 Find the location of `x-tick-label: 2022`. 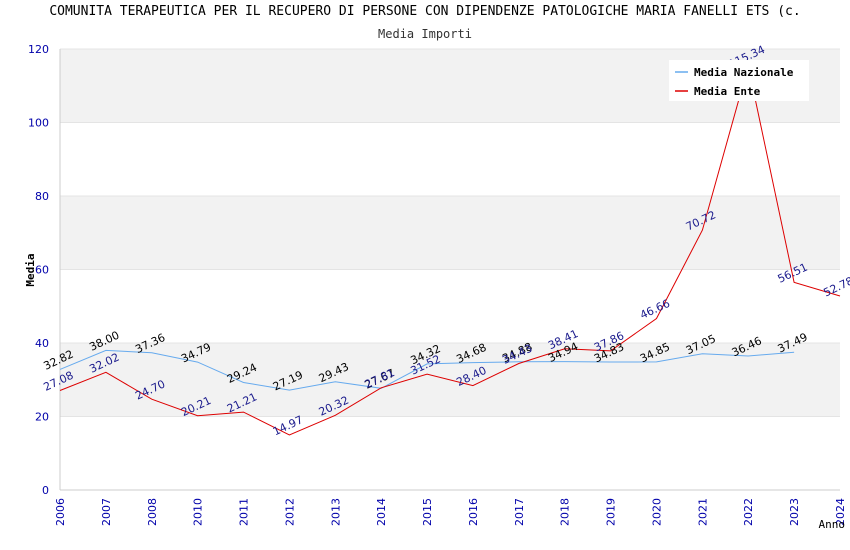

x-tick-label: 2022 is located at coordinates (748, 512).